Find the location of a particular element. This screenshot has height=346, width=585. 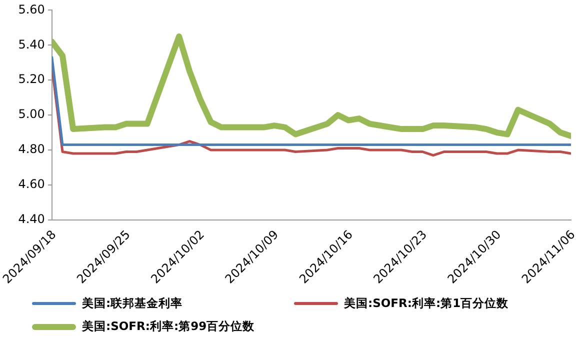

legend-label: 美国:联邦基金利率 is located at coordinates (132, 303).